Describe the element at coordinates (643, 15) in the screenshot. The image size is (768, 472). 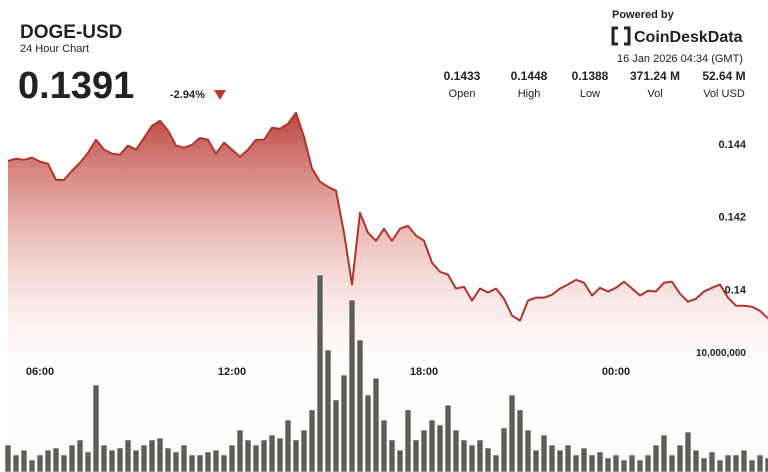
I see `powered-by: Powered by` at that location.